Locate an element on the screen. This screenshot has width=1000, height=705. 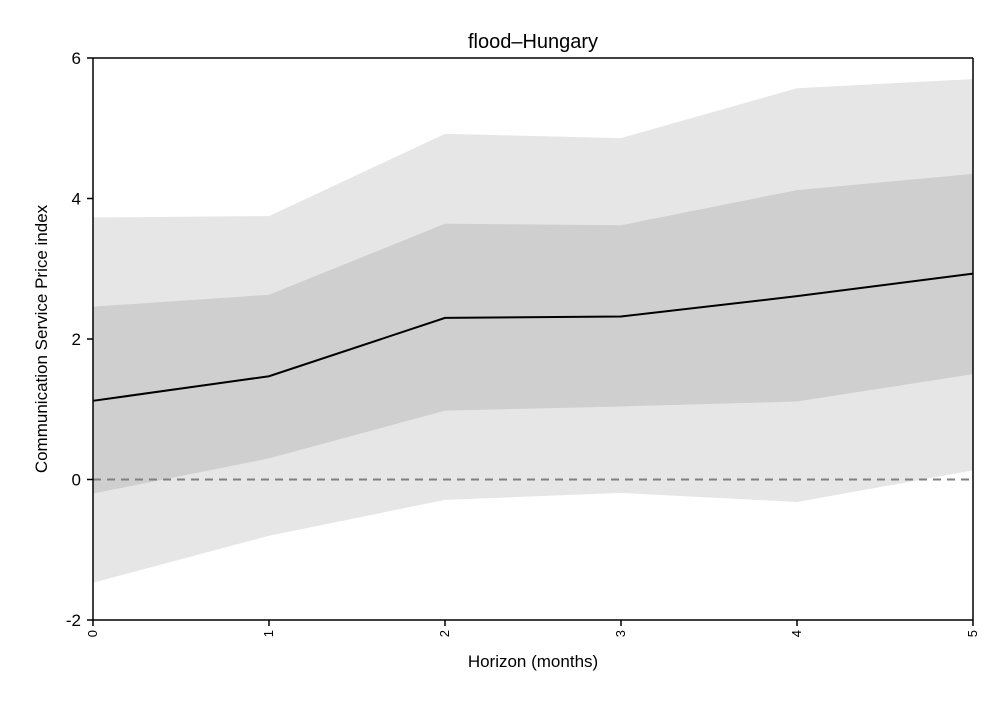
x-tick-label: 4 is located at coordinates (796, 633).